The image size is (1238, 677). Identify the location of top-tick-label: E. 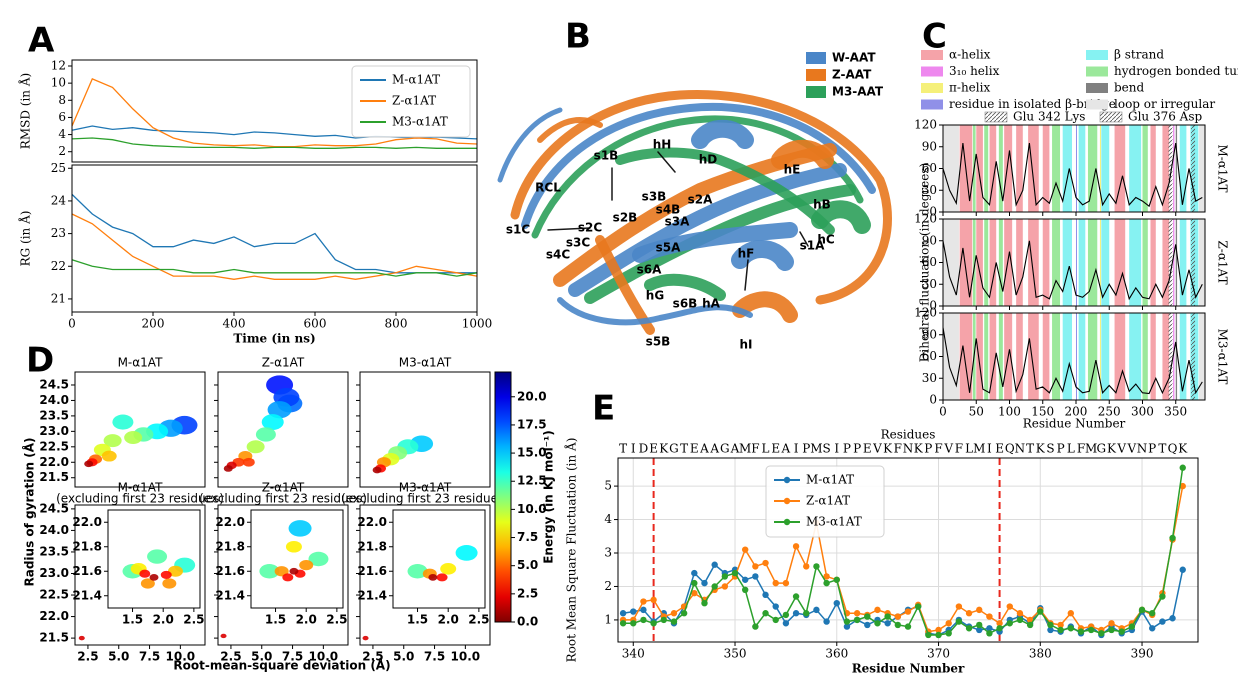
(999, 449).